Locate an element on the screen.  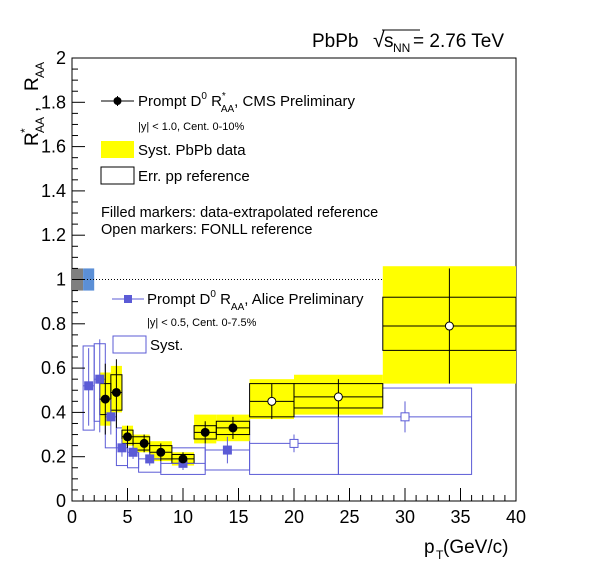
alice-error-bars is located at coordinates (277, 404).